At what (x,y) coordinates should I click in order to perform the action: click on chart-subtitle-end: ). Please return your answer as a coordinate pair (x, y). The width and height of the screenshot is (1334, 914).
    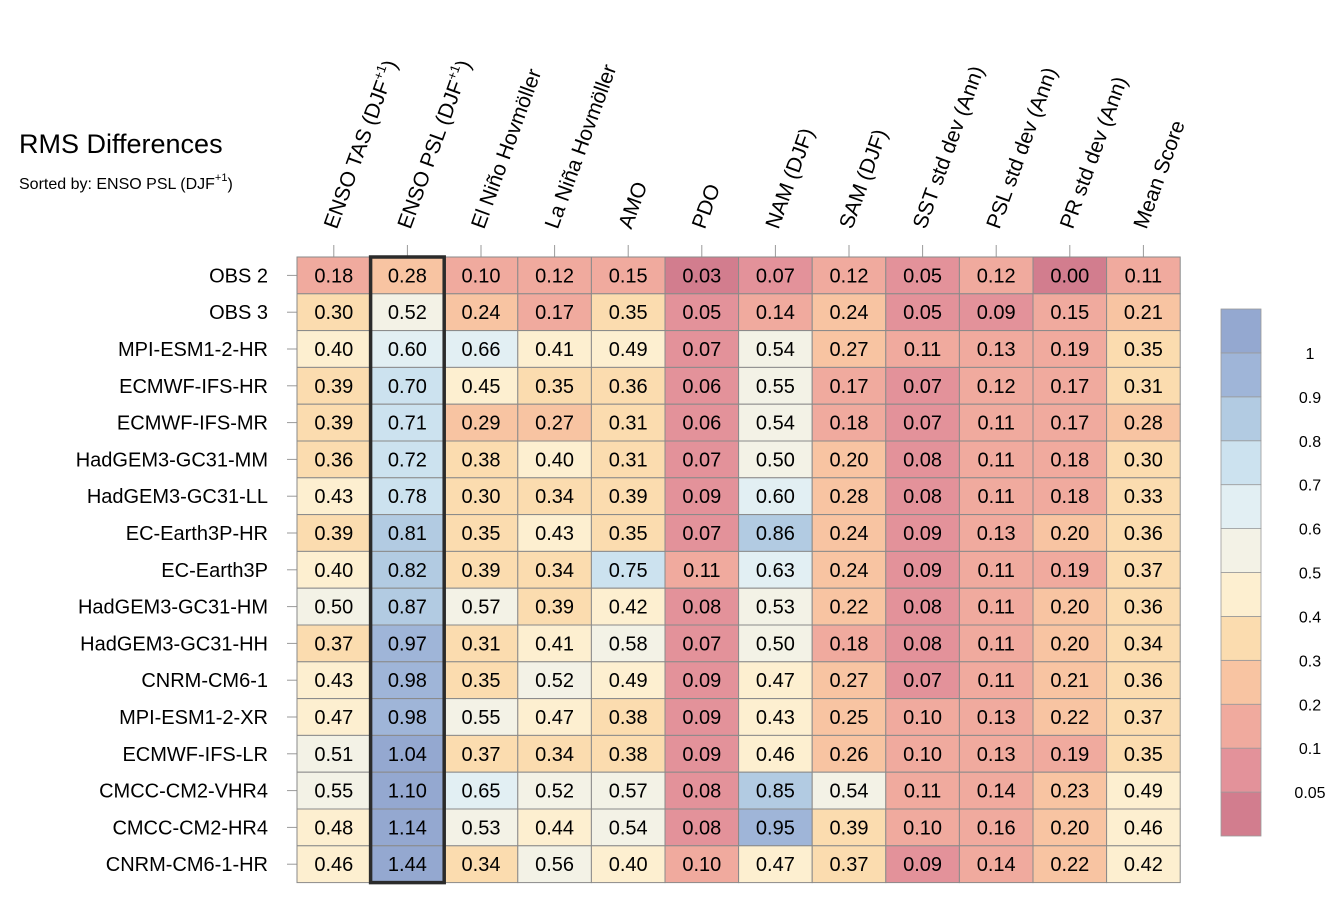
    Looking at the image, I should click on (229, 184).